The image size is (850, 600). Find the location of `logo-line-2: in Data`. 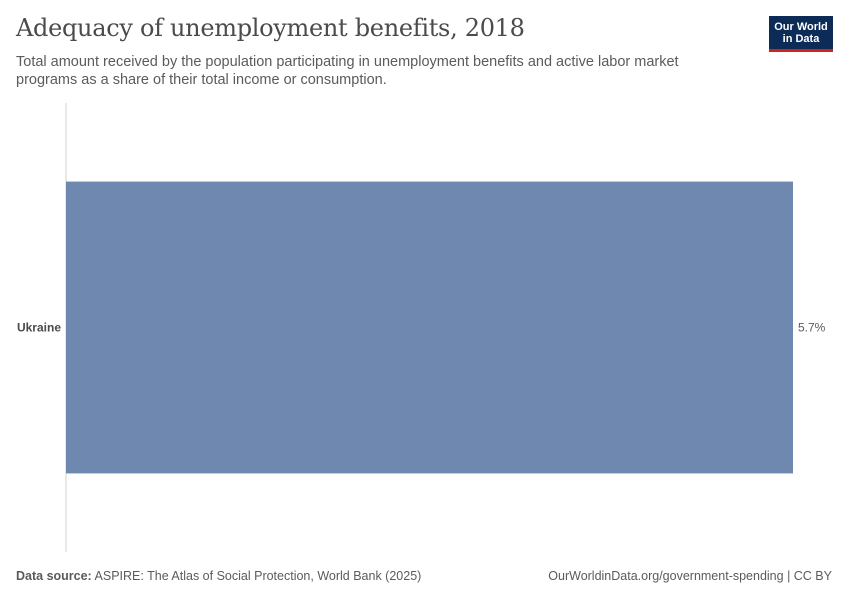

logo-line-2: in Data is located at coordinates (801, 39).